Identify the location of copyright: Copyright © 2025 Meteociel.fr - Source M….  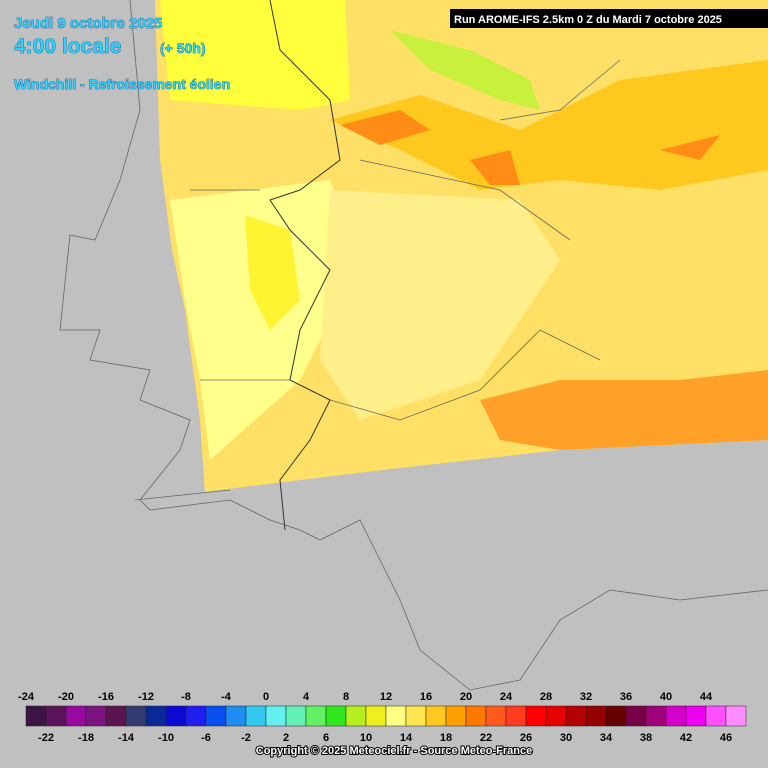
(394, 751).